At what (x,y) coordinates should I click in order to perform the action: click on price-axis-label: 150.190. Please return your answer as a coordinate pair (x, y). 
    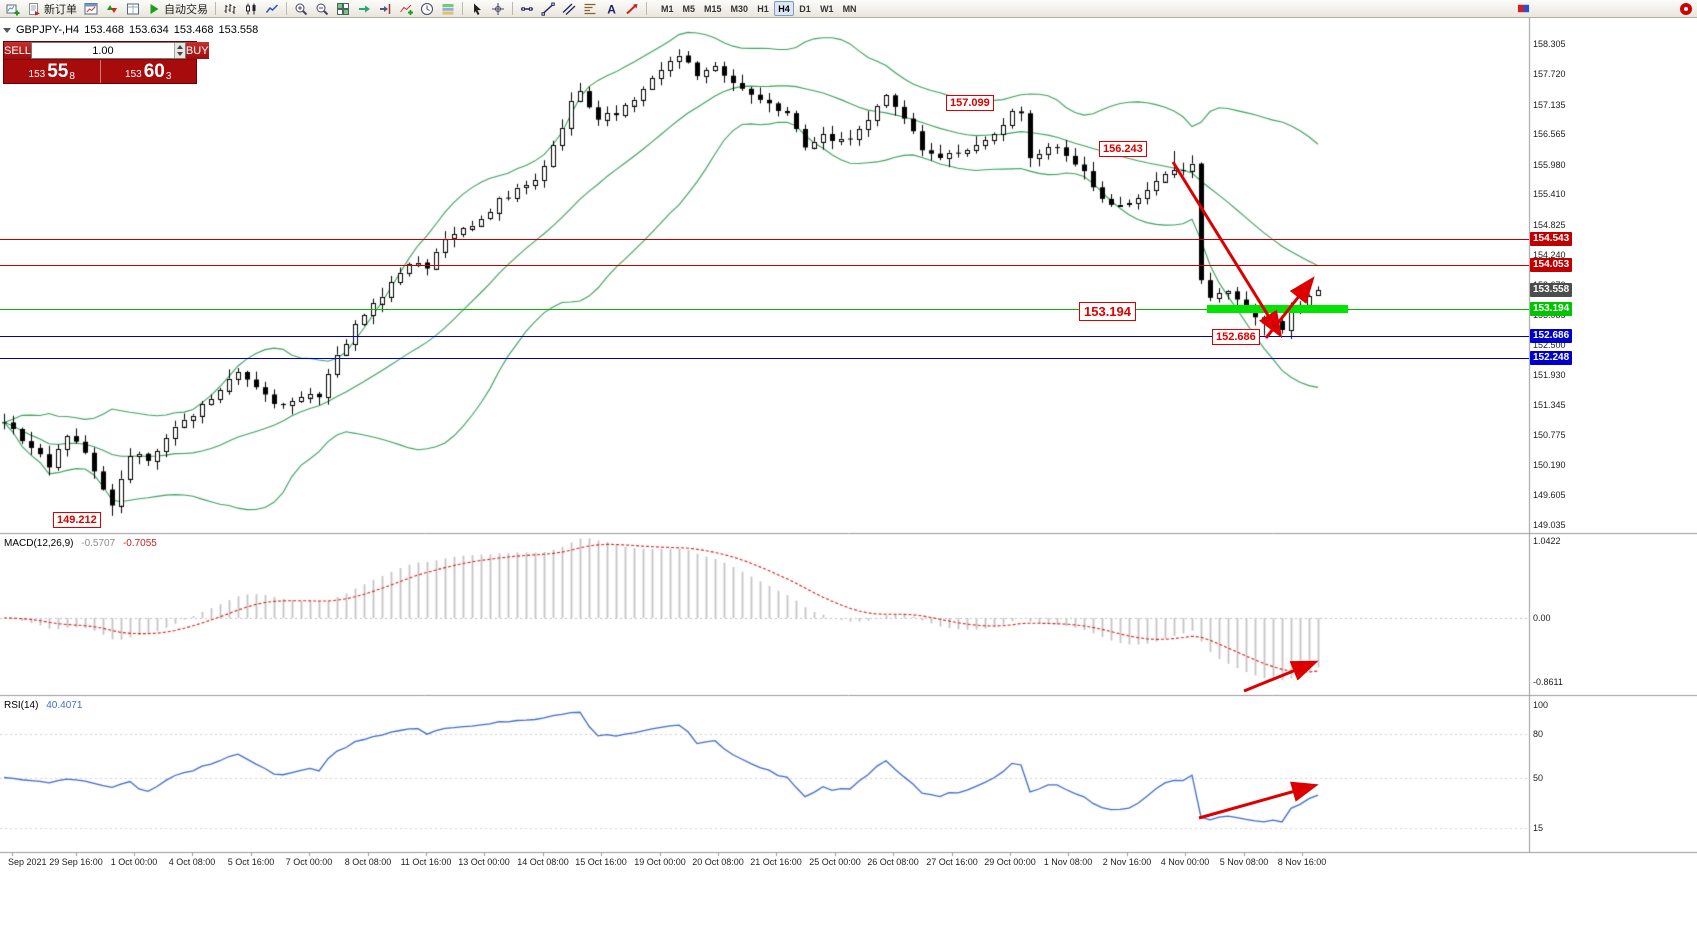
    Looking at the image, I should click on (1549, 465).